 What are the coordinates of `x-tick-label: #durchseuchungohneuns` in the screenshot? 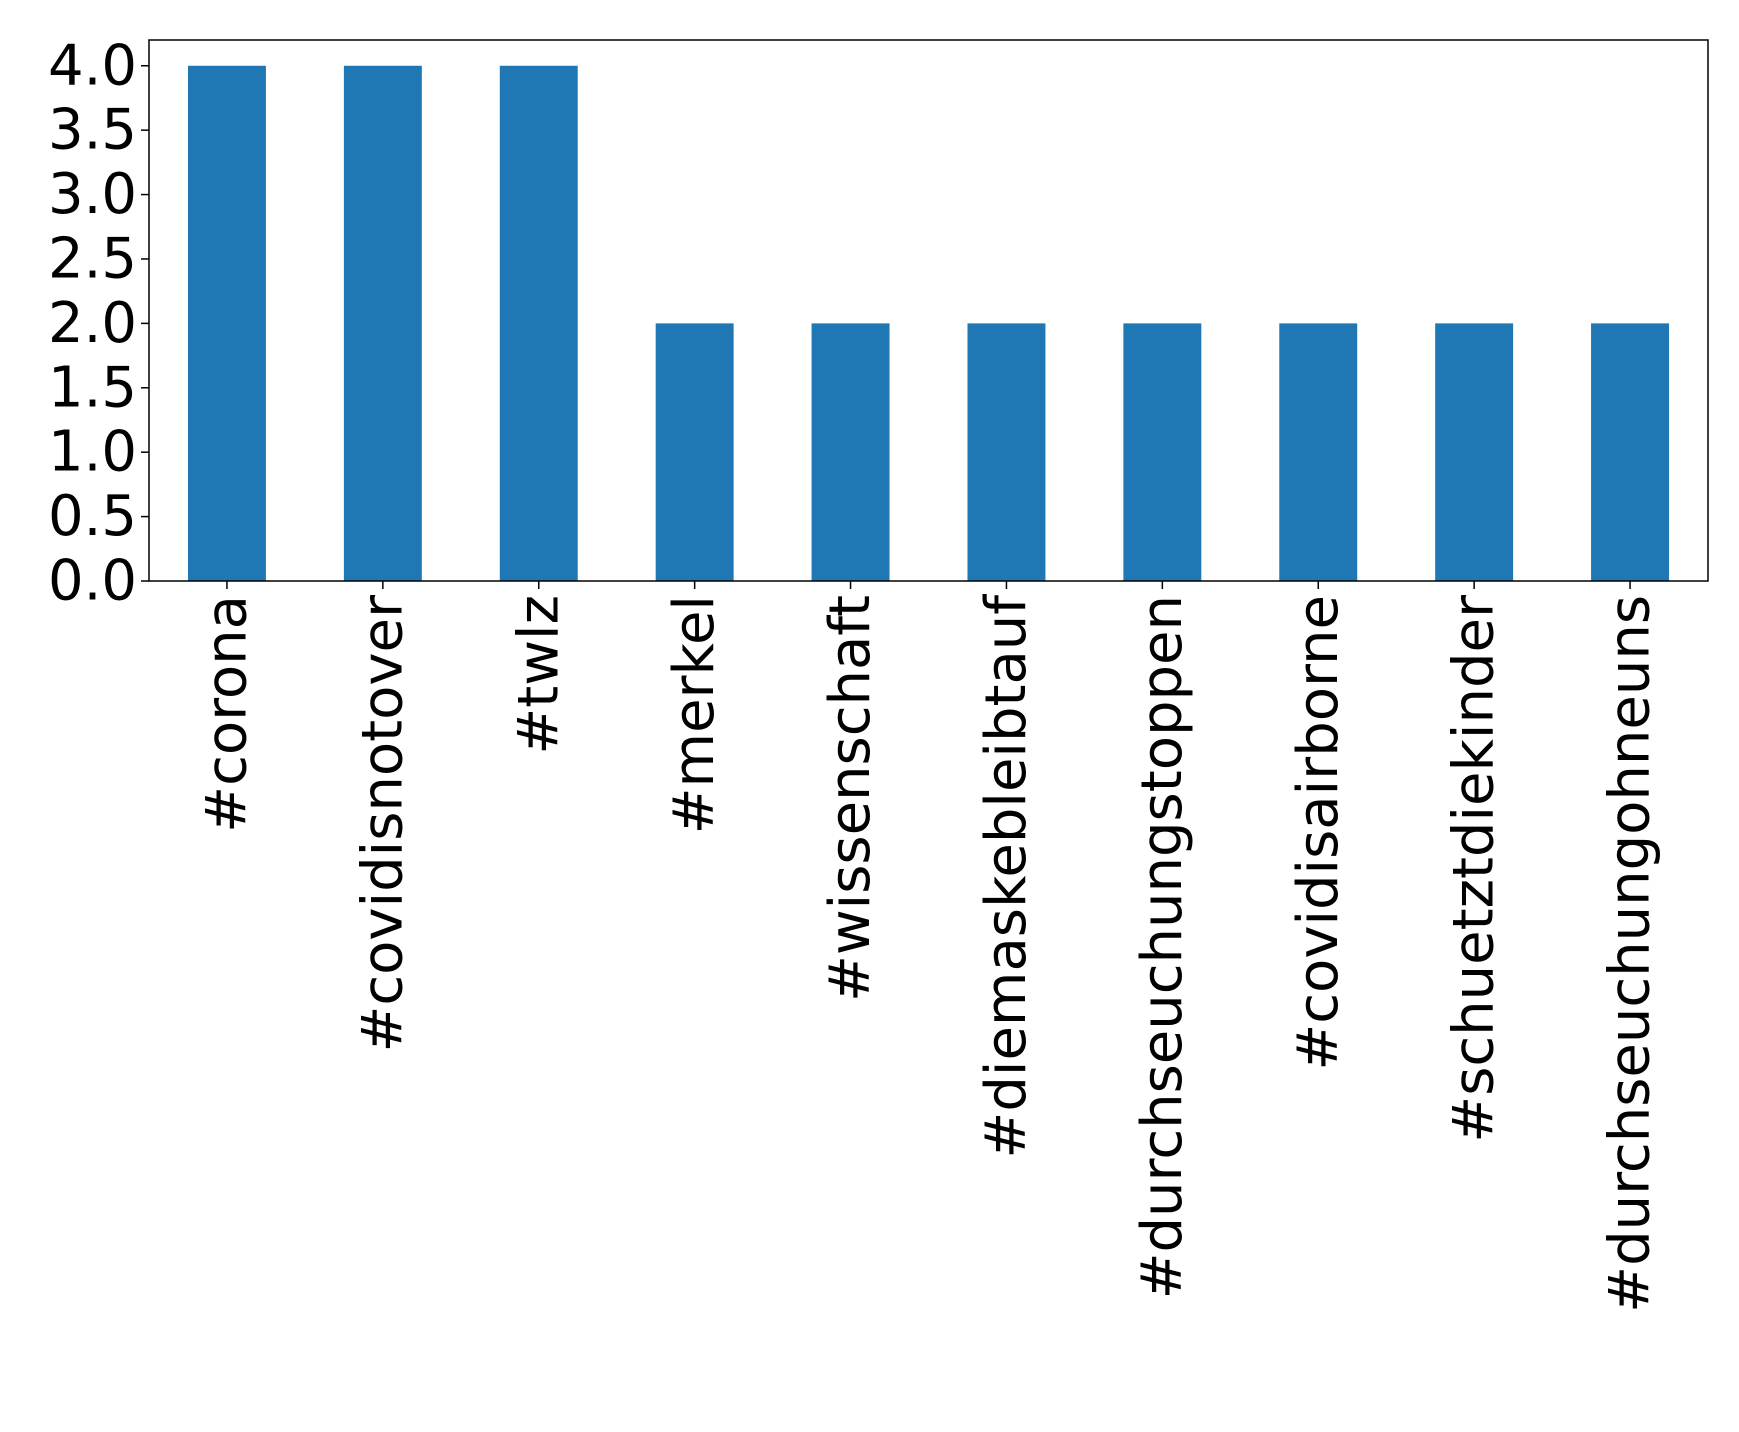 It's located at (1630, 954).